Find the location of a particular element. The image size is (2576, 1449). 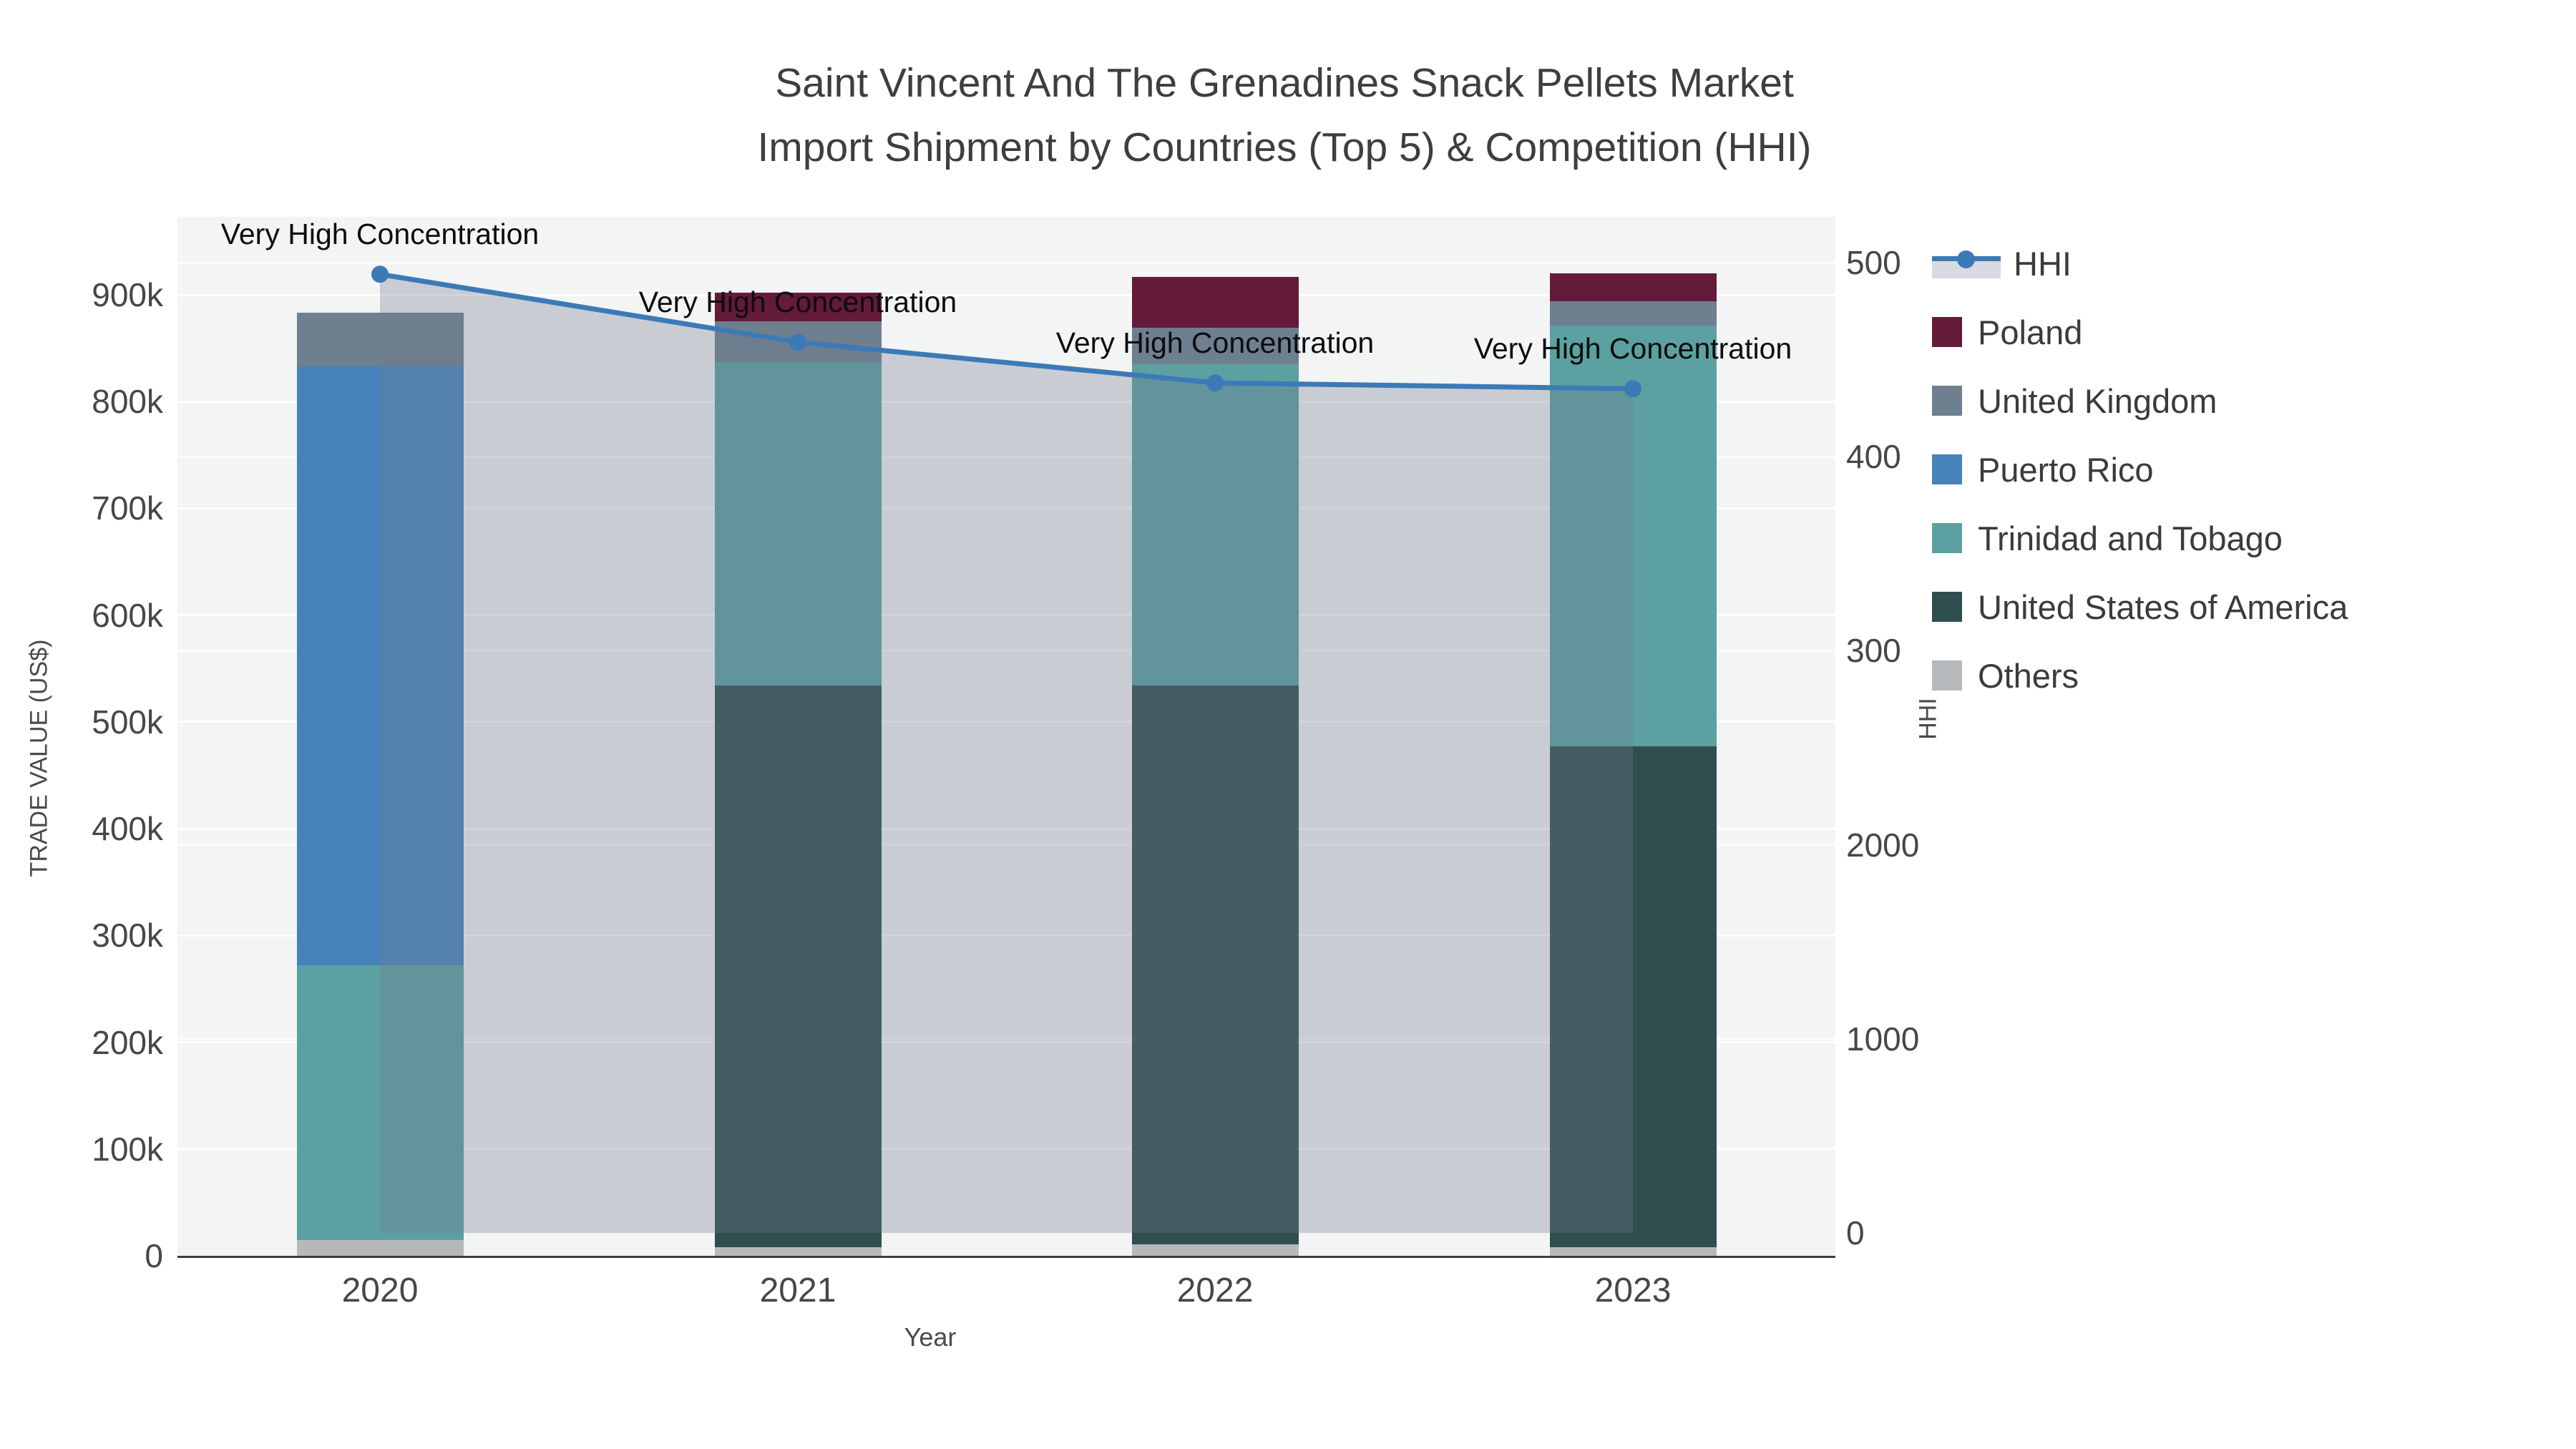

bar-segment-2022-united-states-of-america is located at coordinates (1215, 965).